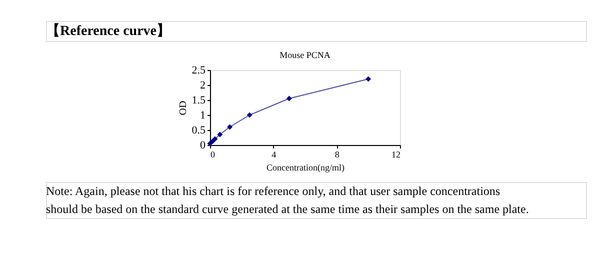  What do you see at coordinates (274, 155) in the screenshot?
I see `x-tick-label: 4` at bounding box center [274, 155].